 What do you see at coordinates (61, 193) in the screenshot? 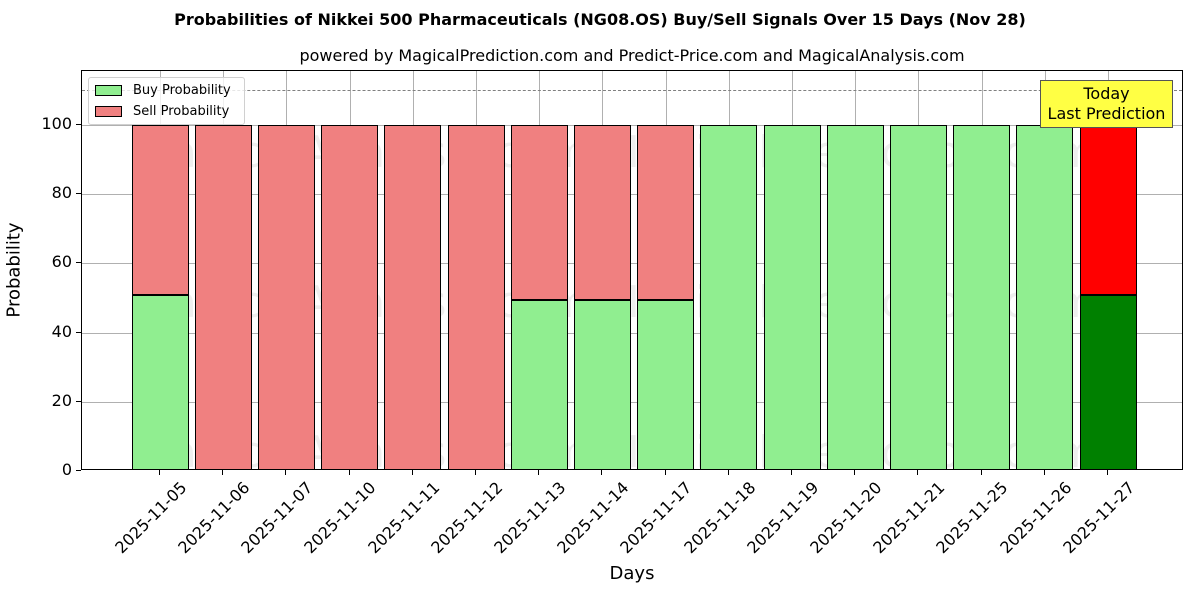
I see `y-tick-label: 80` at bounding box center [61, 193].